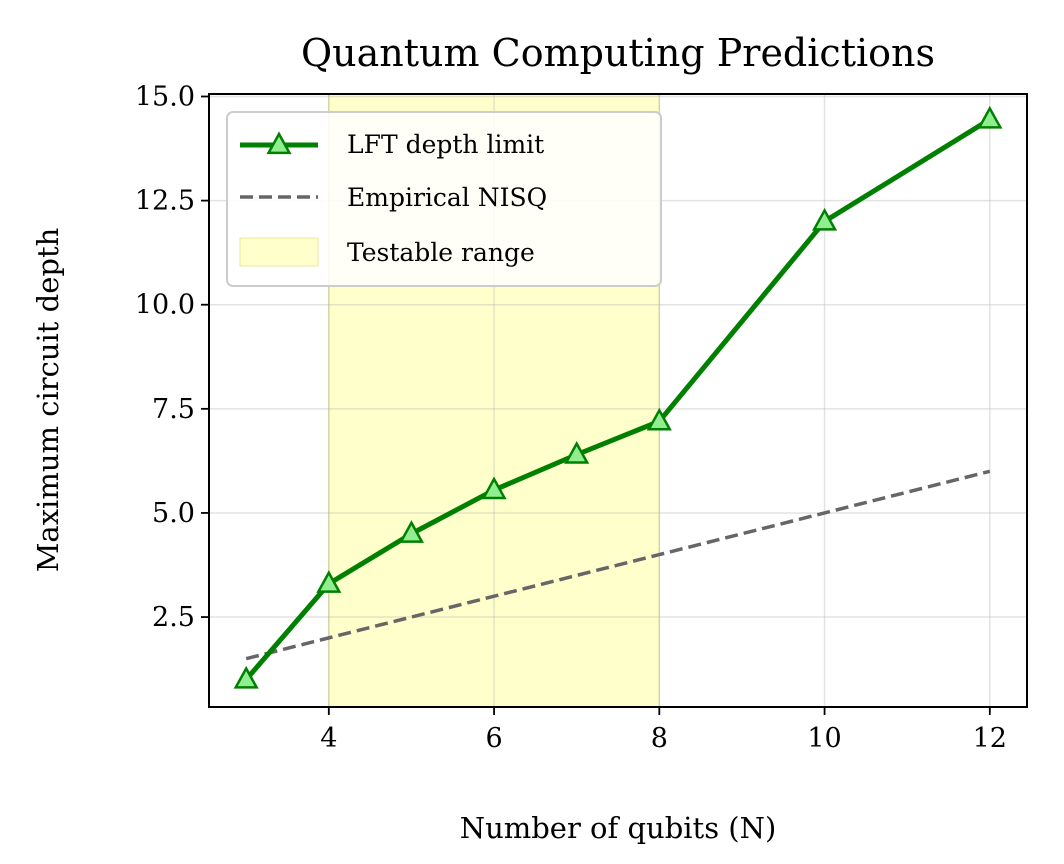 This screenshot has width=1064, height=864. Describe the element at coordinates (173, 409) in the screenshot. I see `y-tick-label: 7.5` at that location.